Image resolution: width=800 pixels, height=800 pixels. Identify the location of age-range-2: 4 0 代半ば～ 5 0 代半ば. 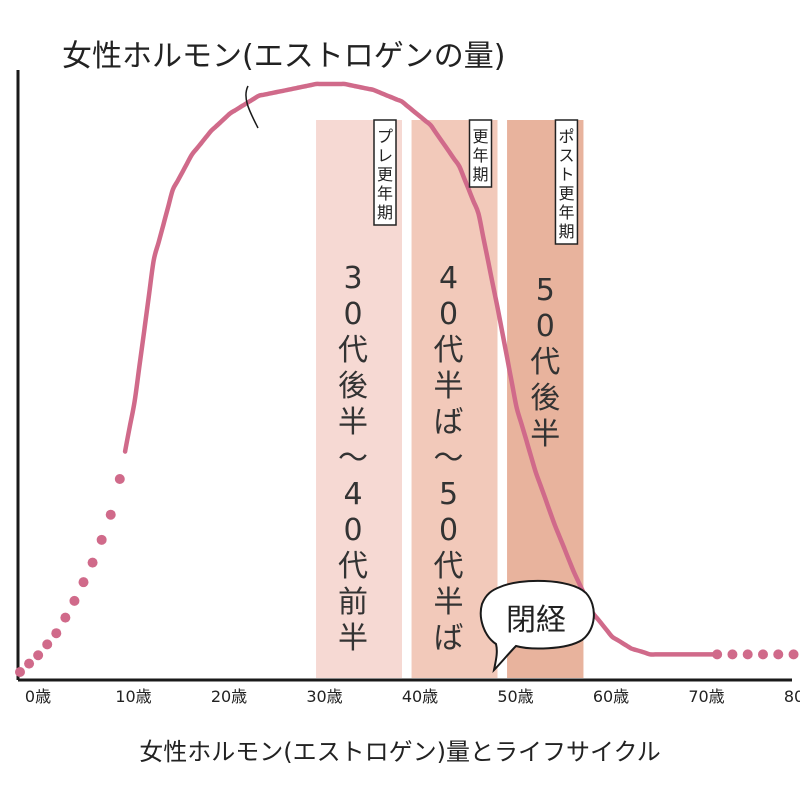
(449, 458).